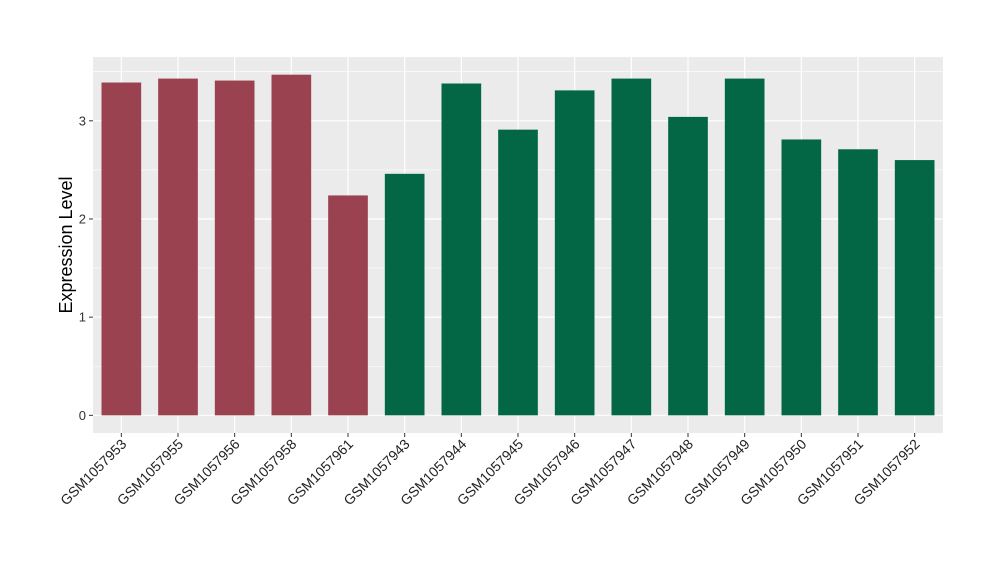 The image size is (1000, 580). What do you see at coordinates (86, 268) in the screenshot?
I see `y-axis: 0 1 2 3` at bounding box center [86, 268].